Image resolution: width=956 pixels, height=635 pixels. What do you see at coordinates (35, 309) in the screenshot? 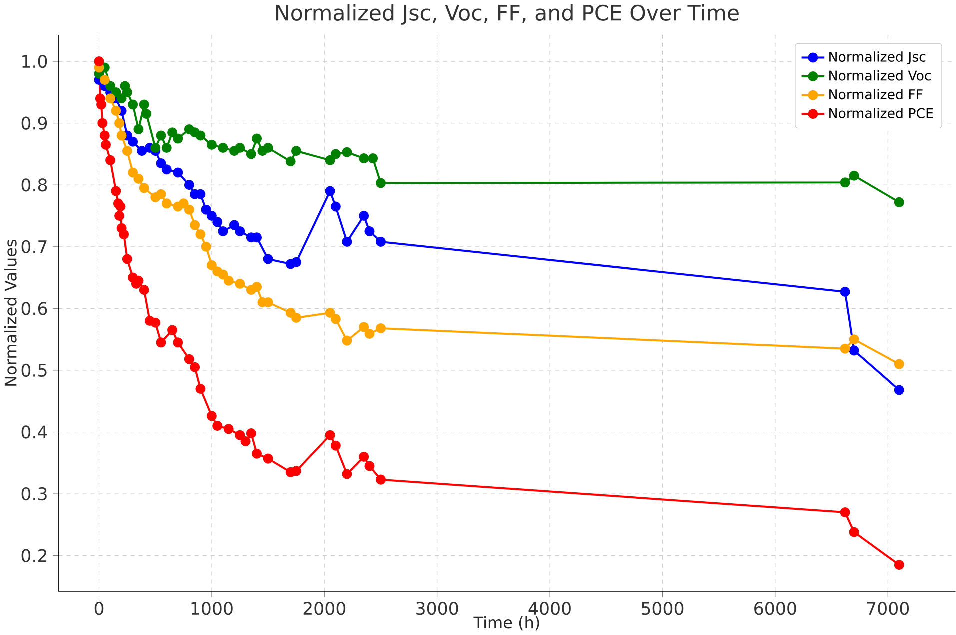
I see `y-tick-label: 0.6` at bounding box center [35, 309].